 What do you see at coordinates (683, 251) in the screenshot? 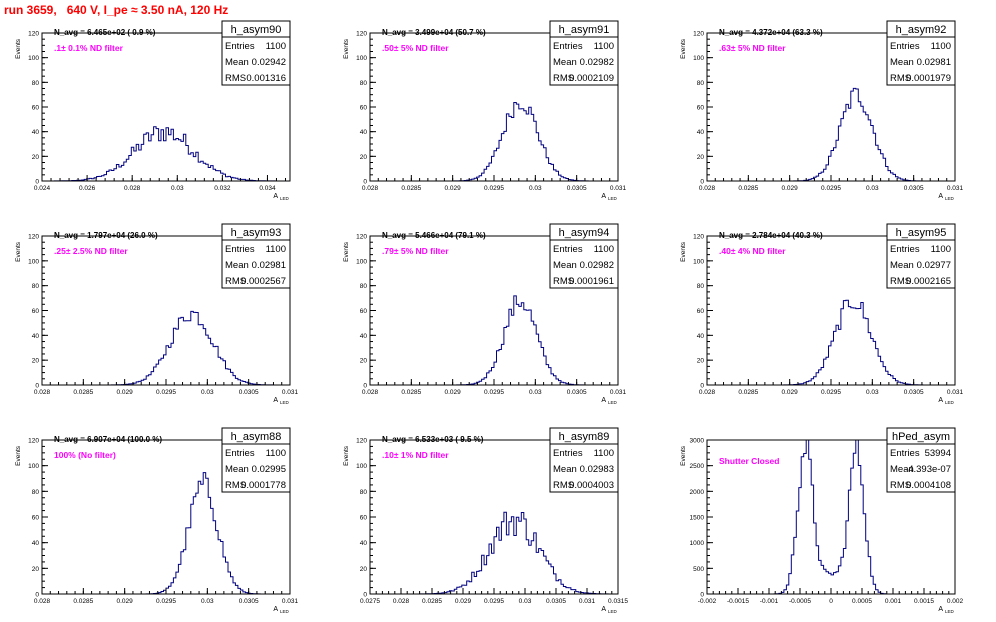
I see `y-axis-label: Events` at bounding box center [683, 251].